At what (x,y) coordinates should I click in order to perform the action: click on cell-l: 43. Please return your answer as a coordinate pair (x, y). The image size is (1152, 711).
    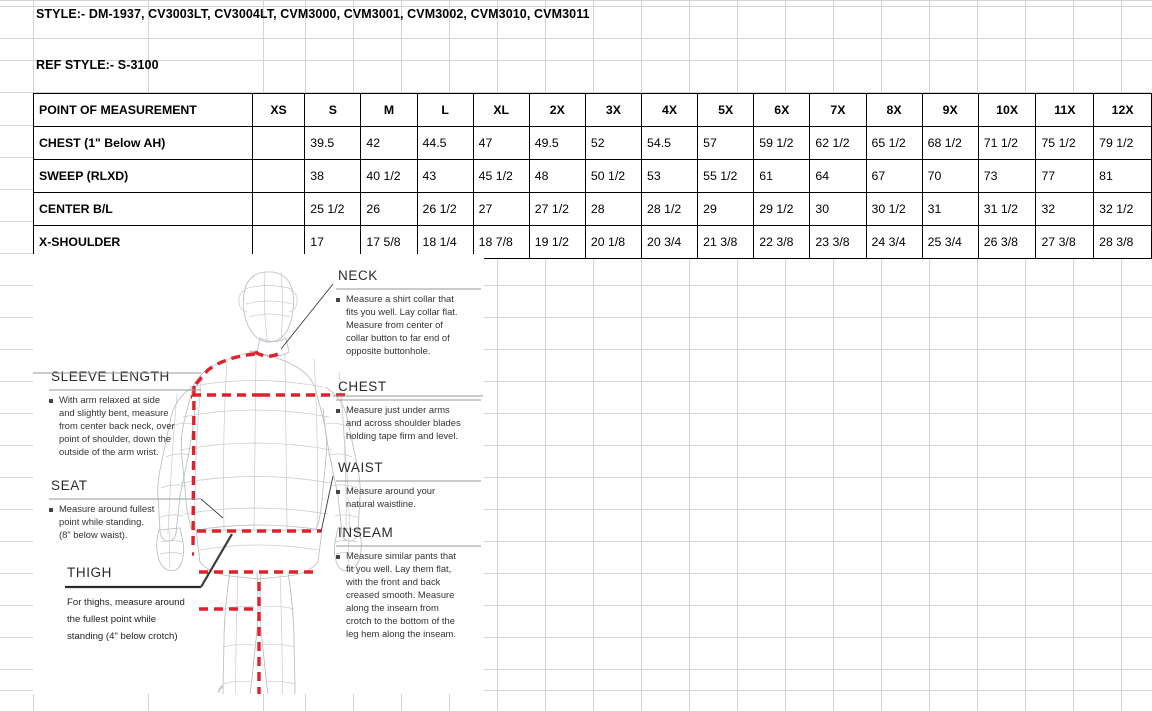
    Looking at the image, I should click on (445, 176).